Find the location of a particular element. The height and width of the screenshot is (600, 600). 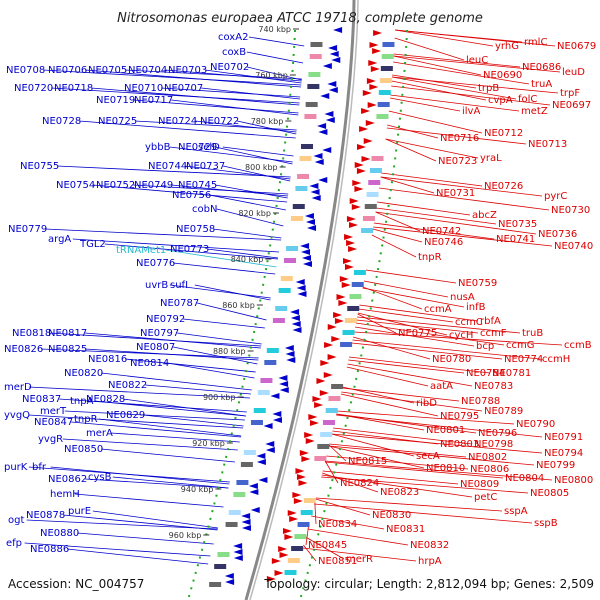

gene-label-right: NE0679 is located at coordinates (576, 46).